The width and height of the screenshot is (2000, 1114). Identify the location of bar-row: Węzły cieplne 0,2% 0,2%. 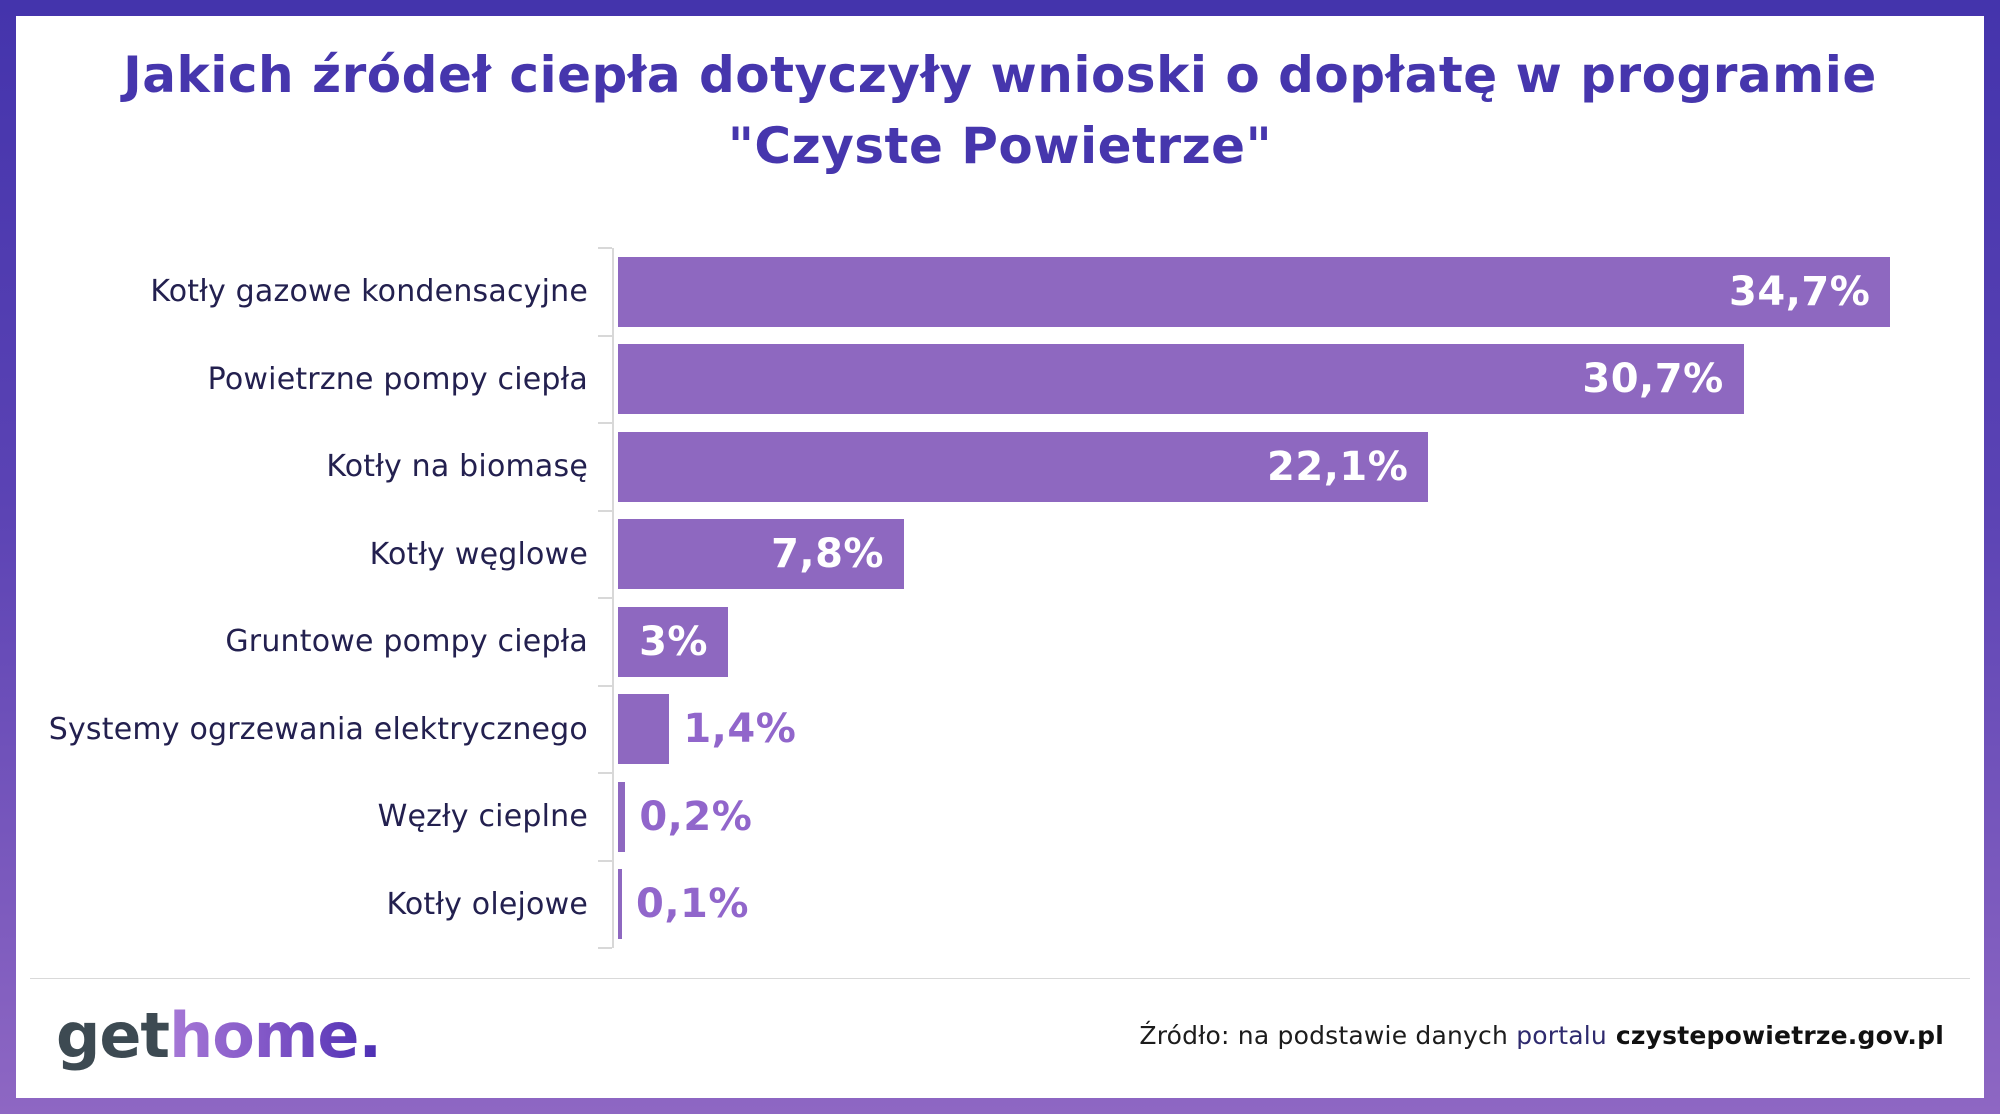
(1000, 816).